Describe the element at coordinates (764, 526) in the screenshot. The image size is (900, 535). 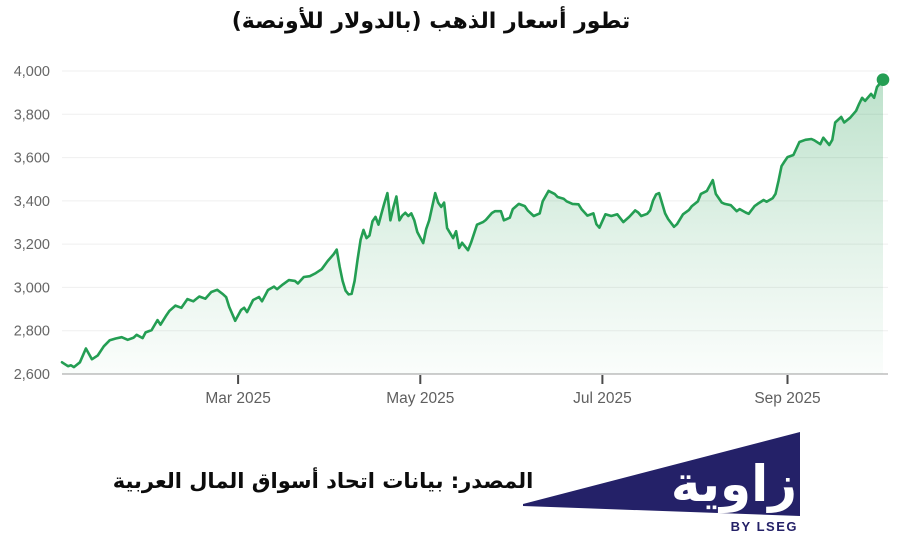
I see `logo-byline: BY LSEG` at that location.